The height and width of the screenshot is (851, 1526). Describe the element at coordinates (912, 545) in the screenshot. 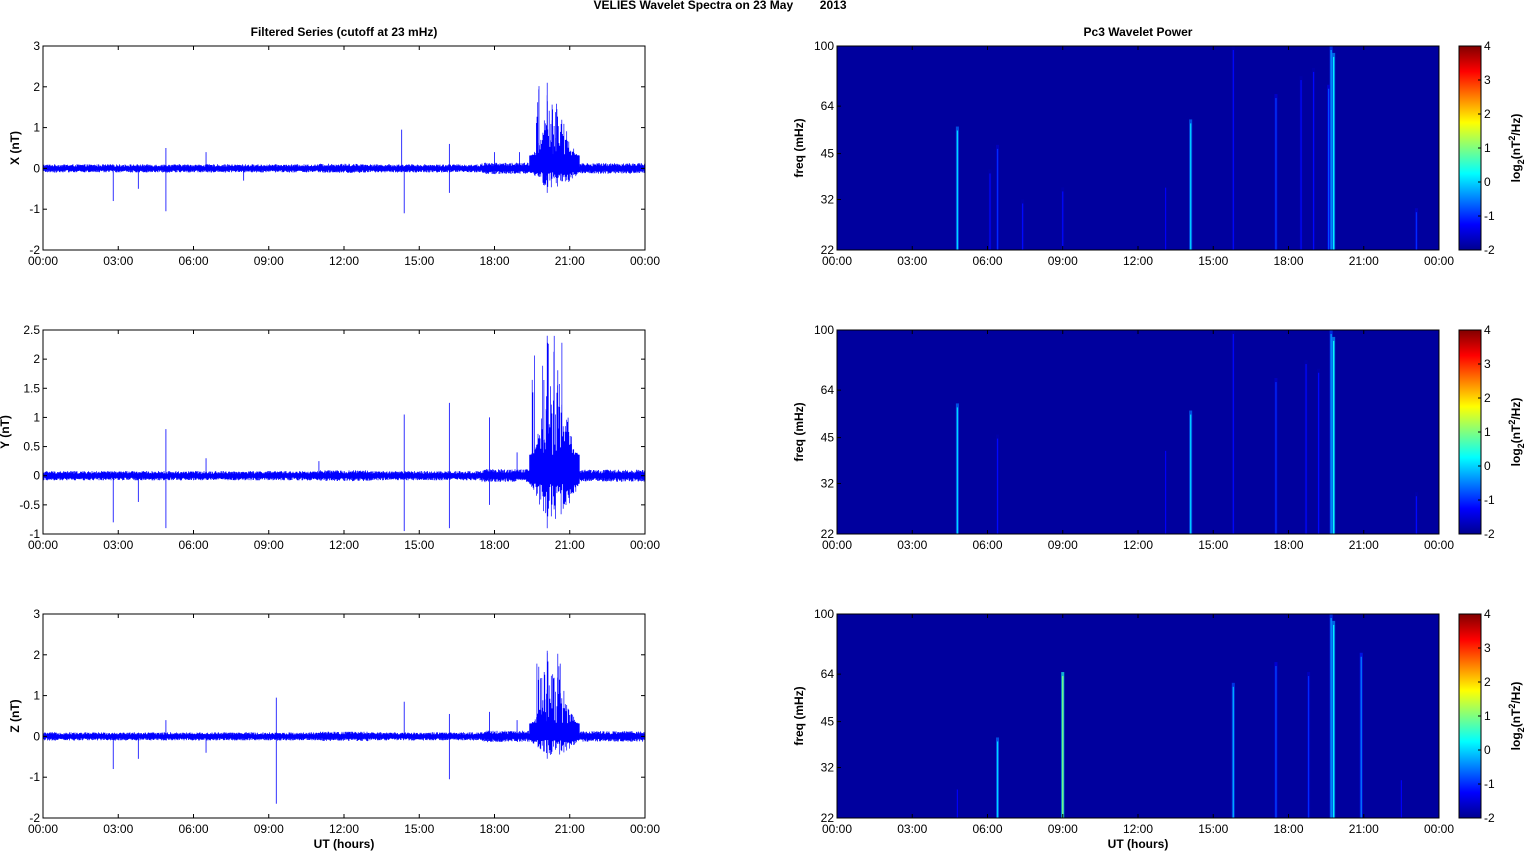

I see `wavelet-power-panel-2-xtick-label: 03:00` at that location.